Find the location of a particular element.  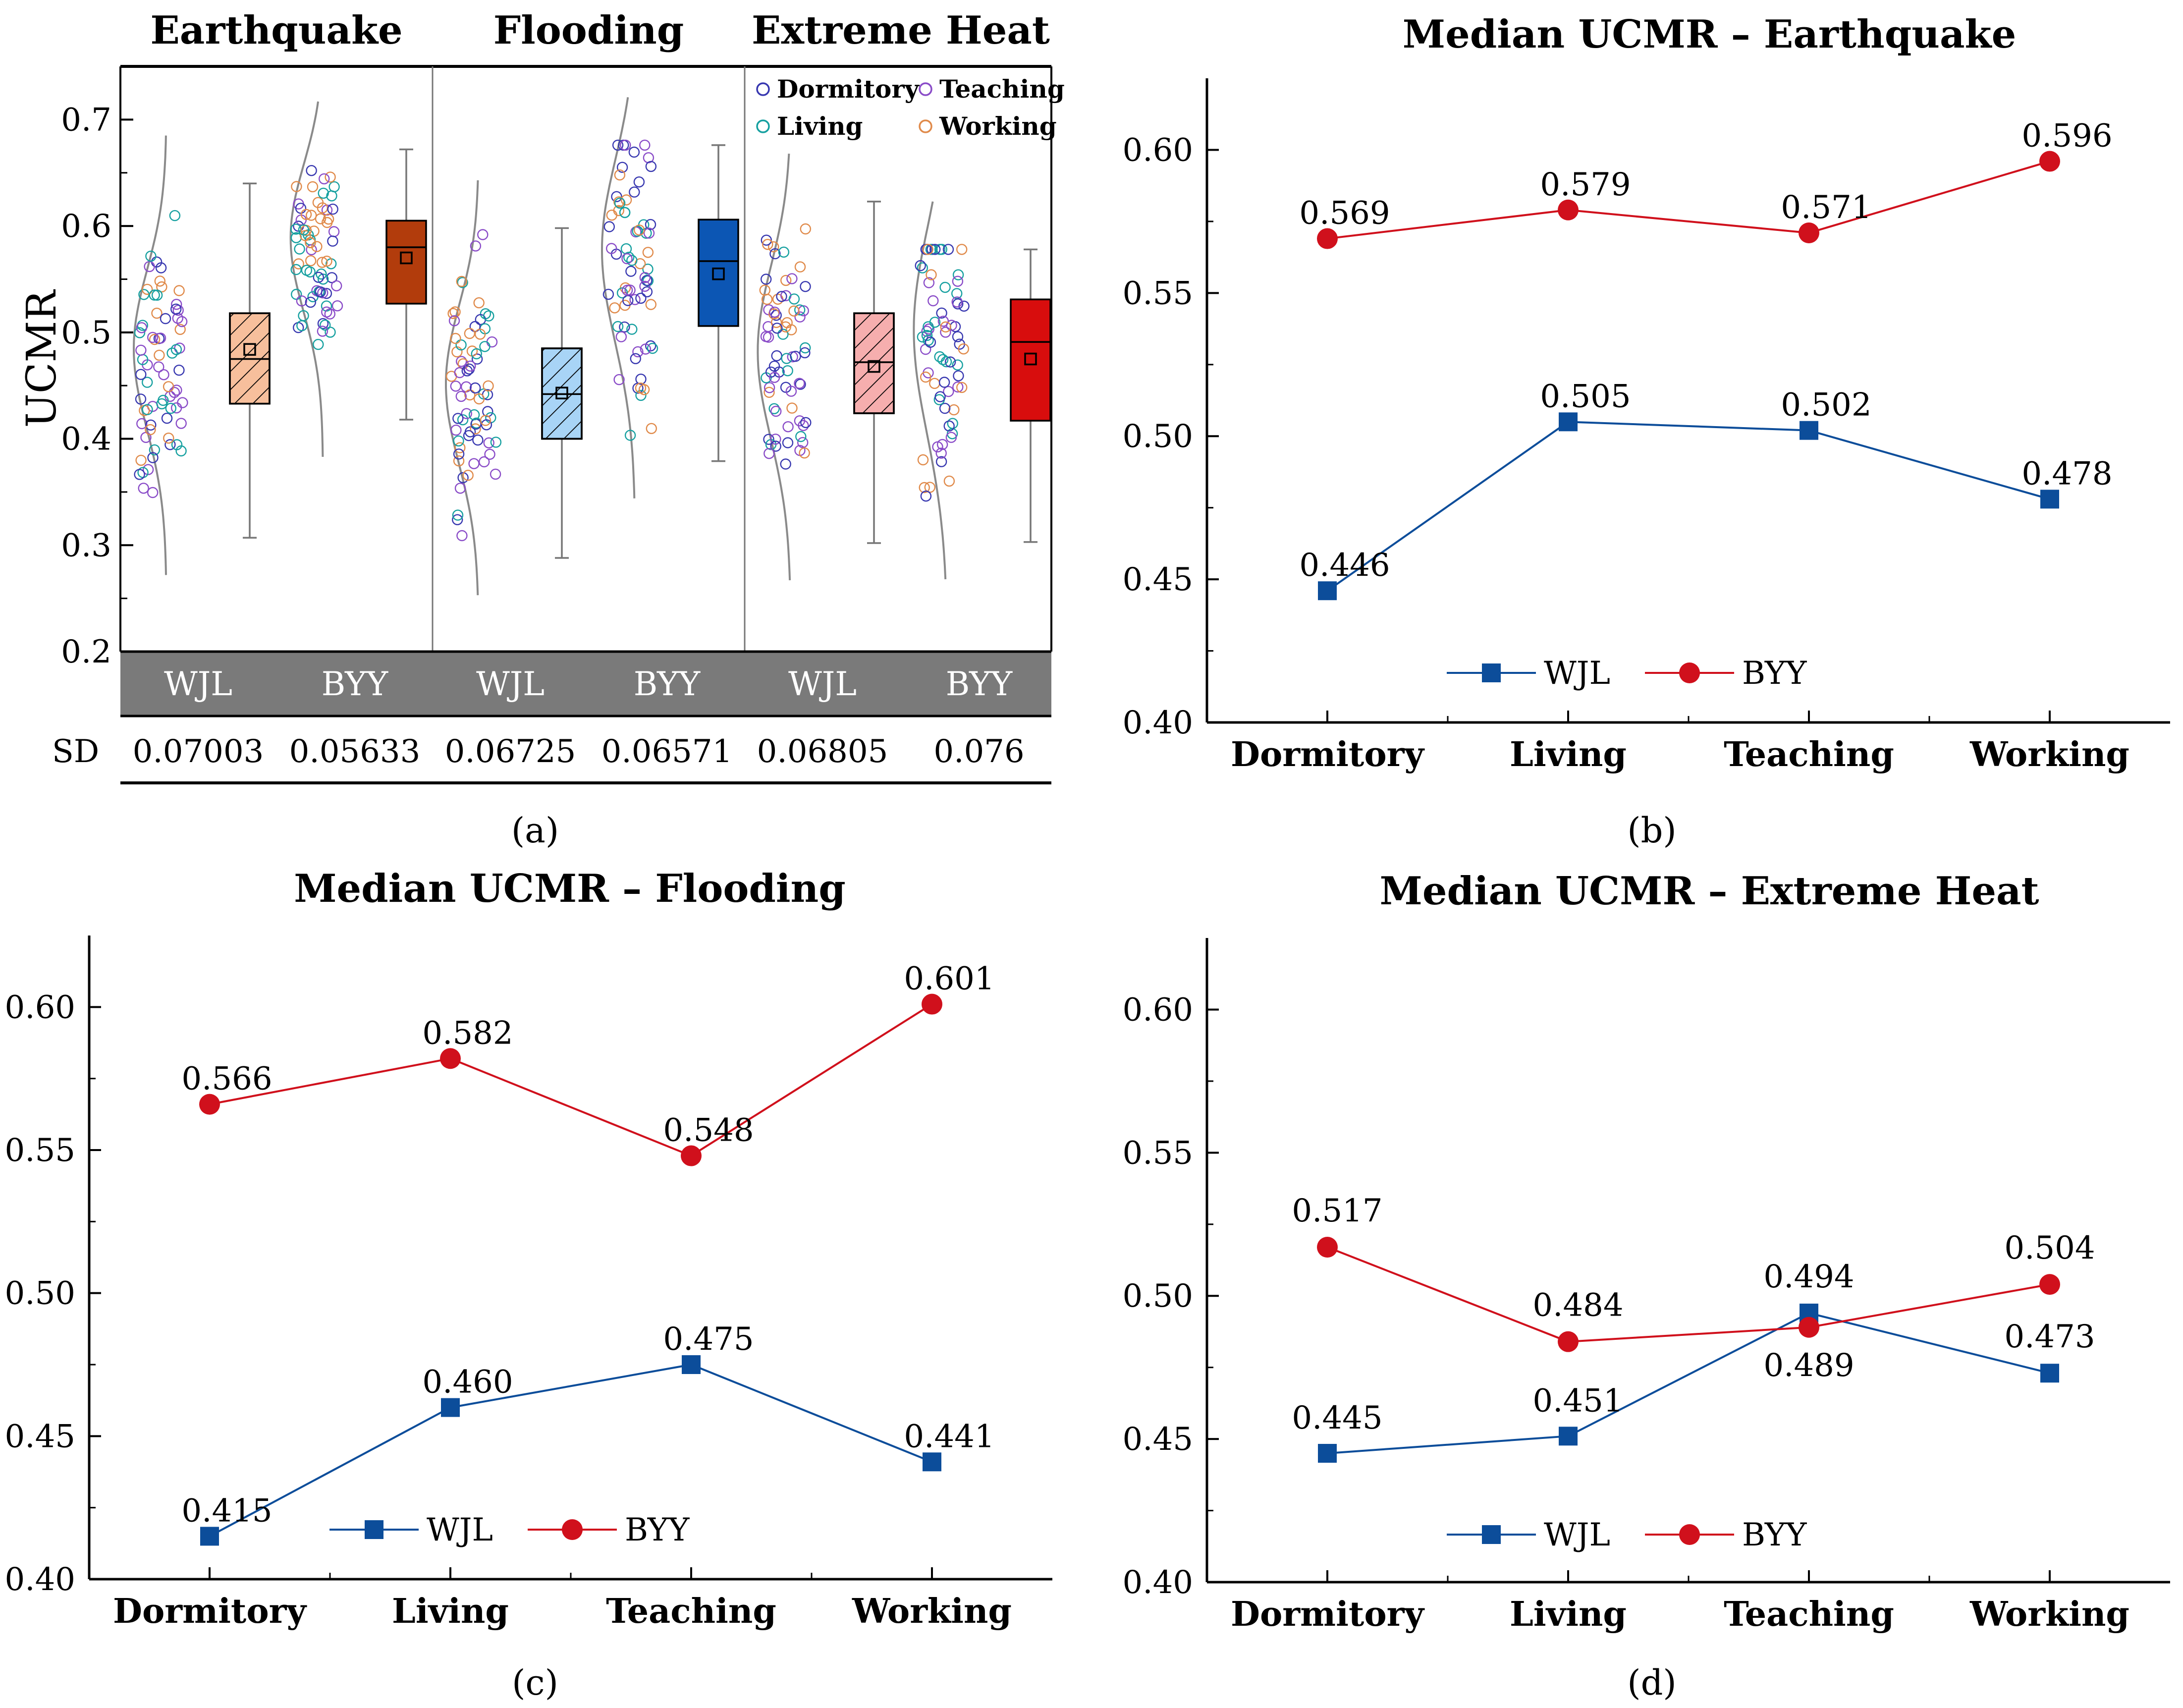

y-tick-label: 0.40 is located at coordinates (1158, 723).